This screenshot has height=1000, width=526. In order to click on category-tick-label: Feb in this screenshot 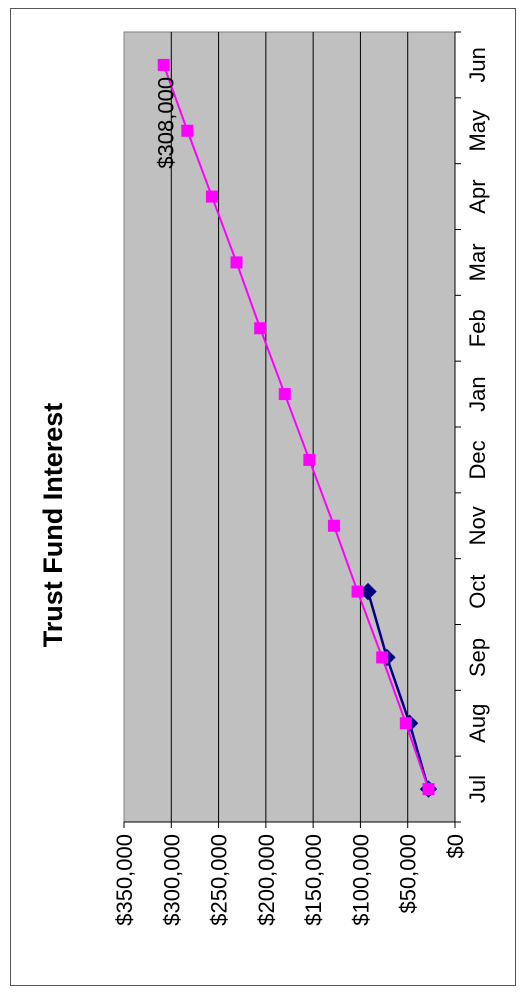, I will do `click(477, 328)`.